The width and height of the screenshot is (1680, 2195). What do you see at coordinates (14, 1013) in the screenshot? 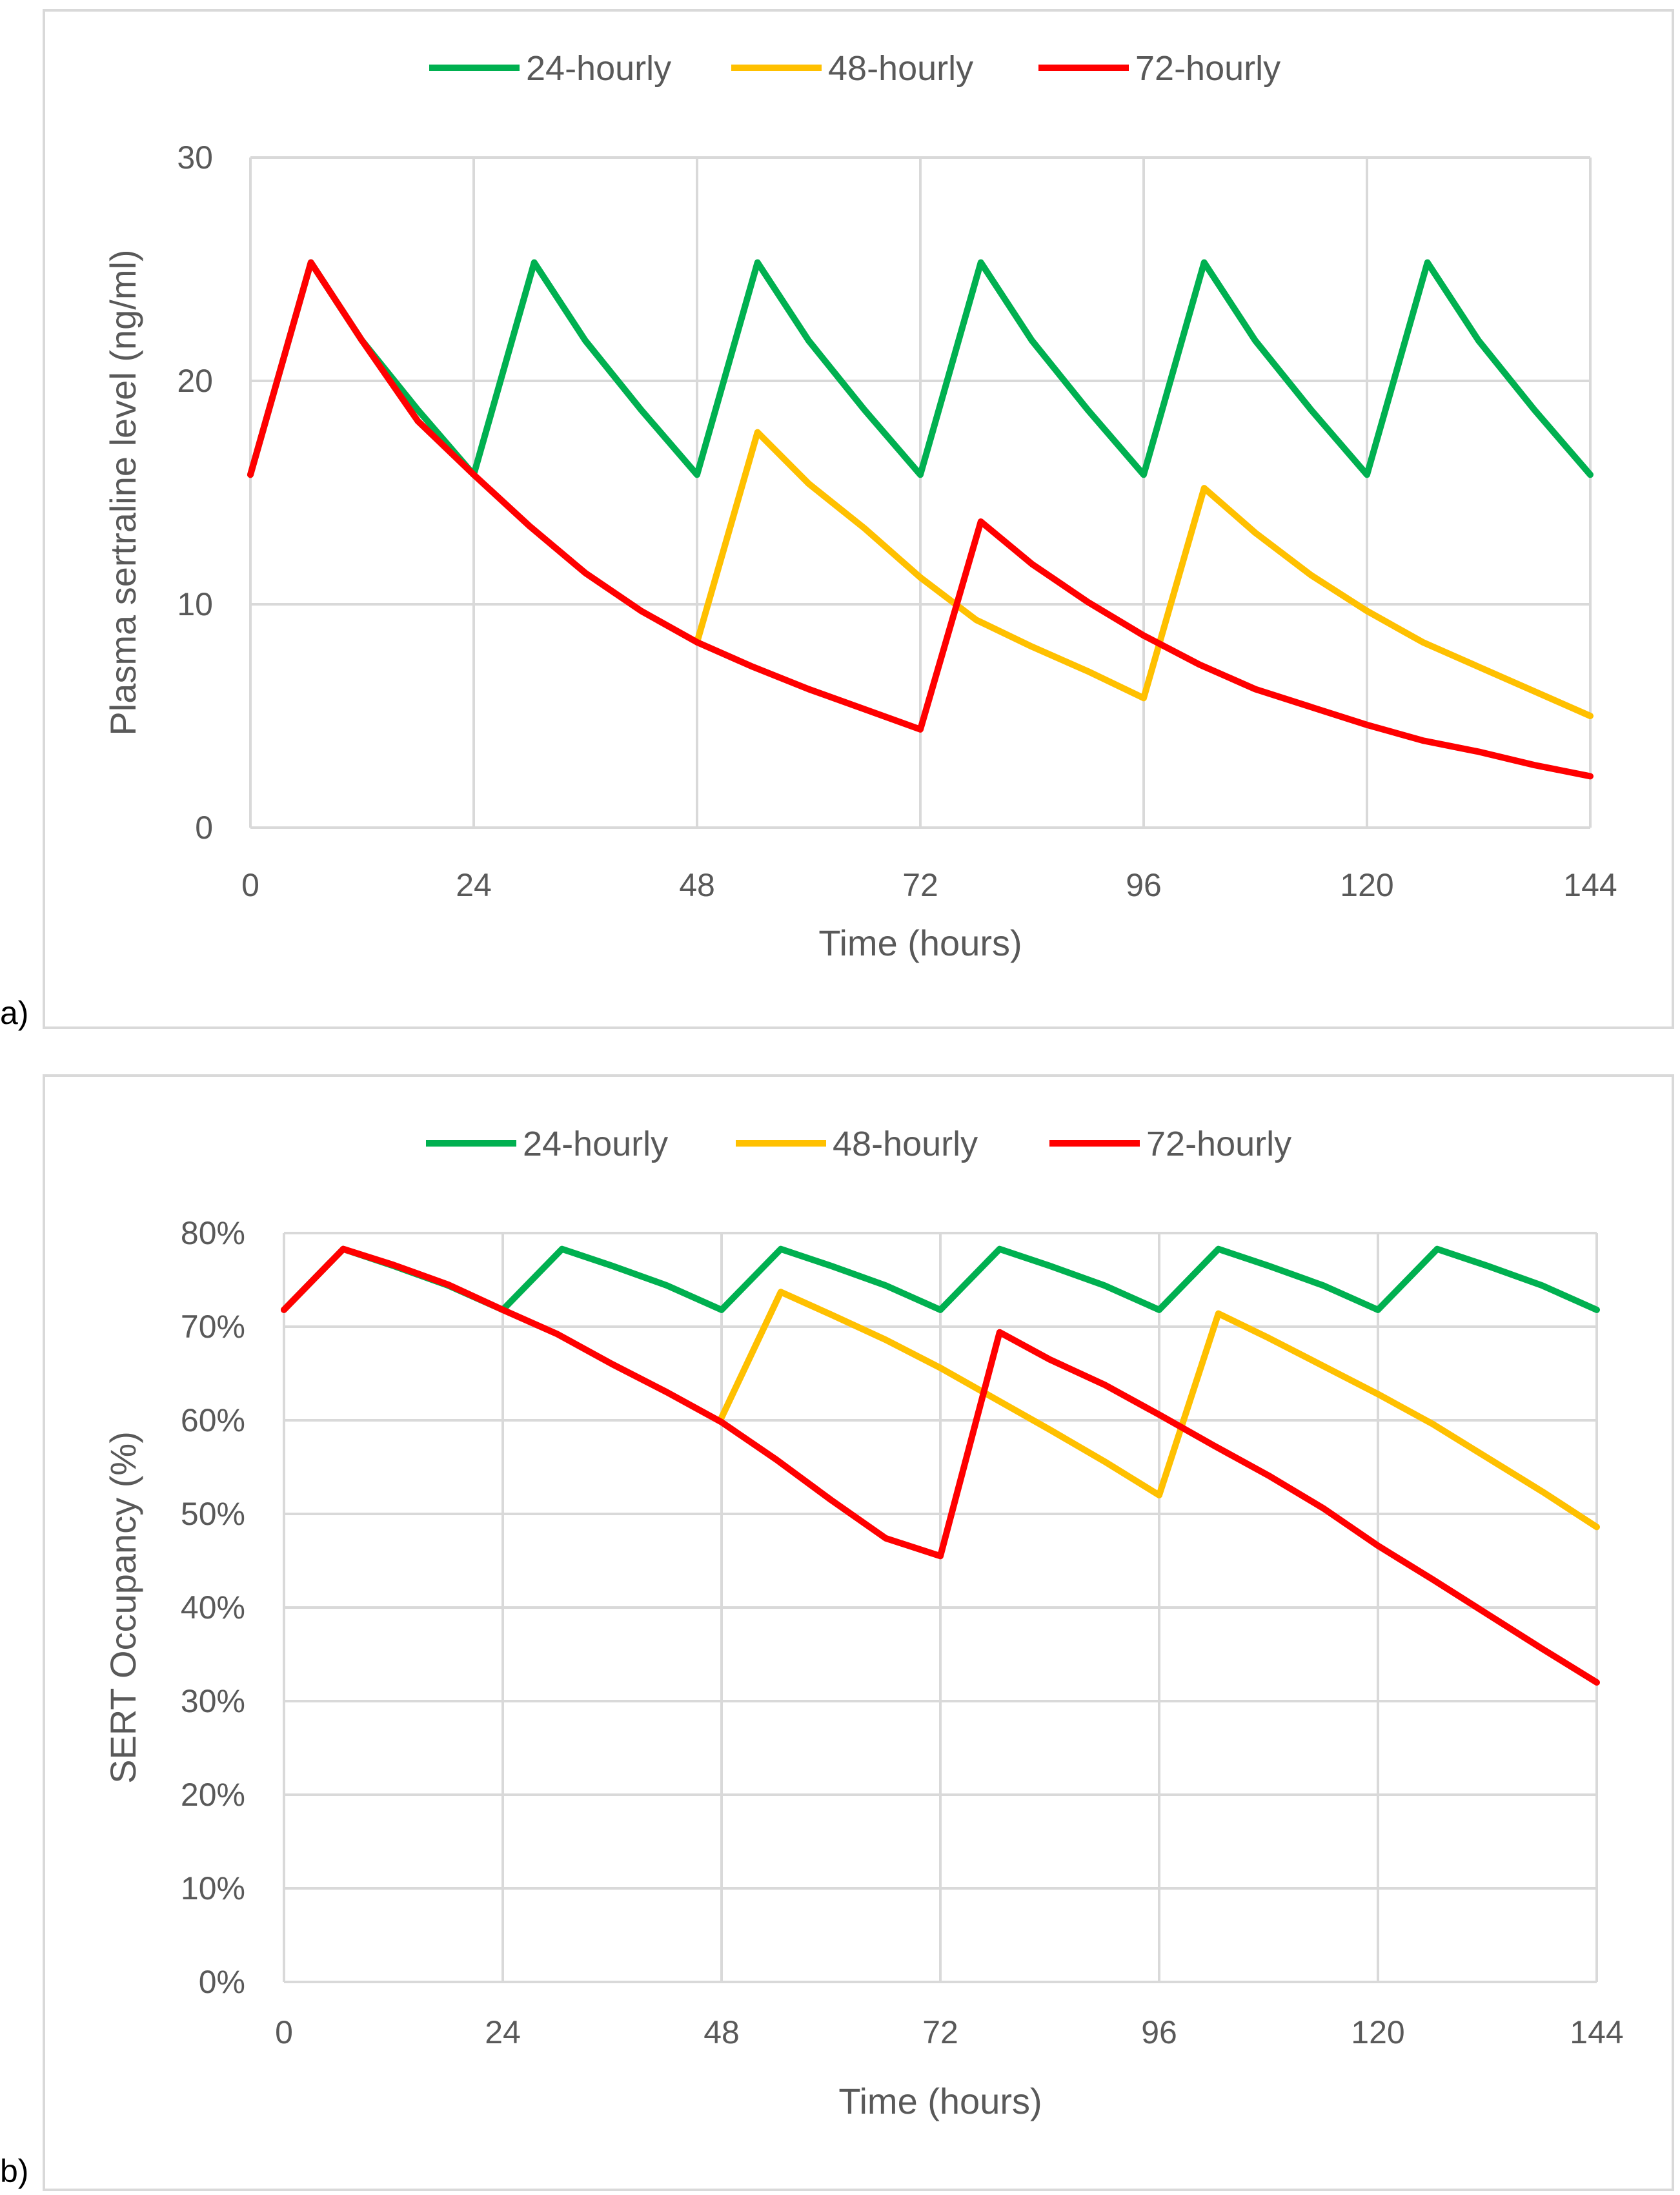
I see `panel-label-a: a)` at bounding box center [14, 1013].